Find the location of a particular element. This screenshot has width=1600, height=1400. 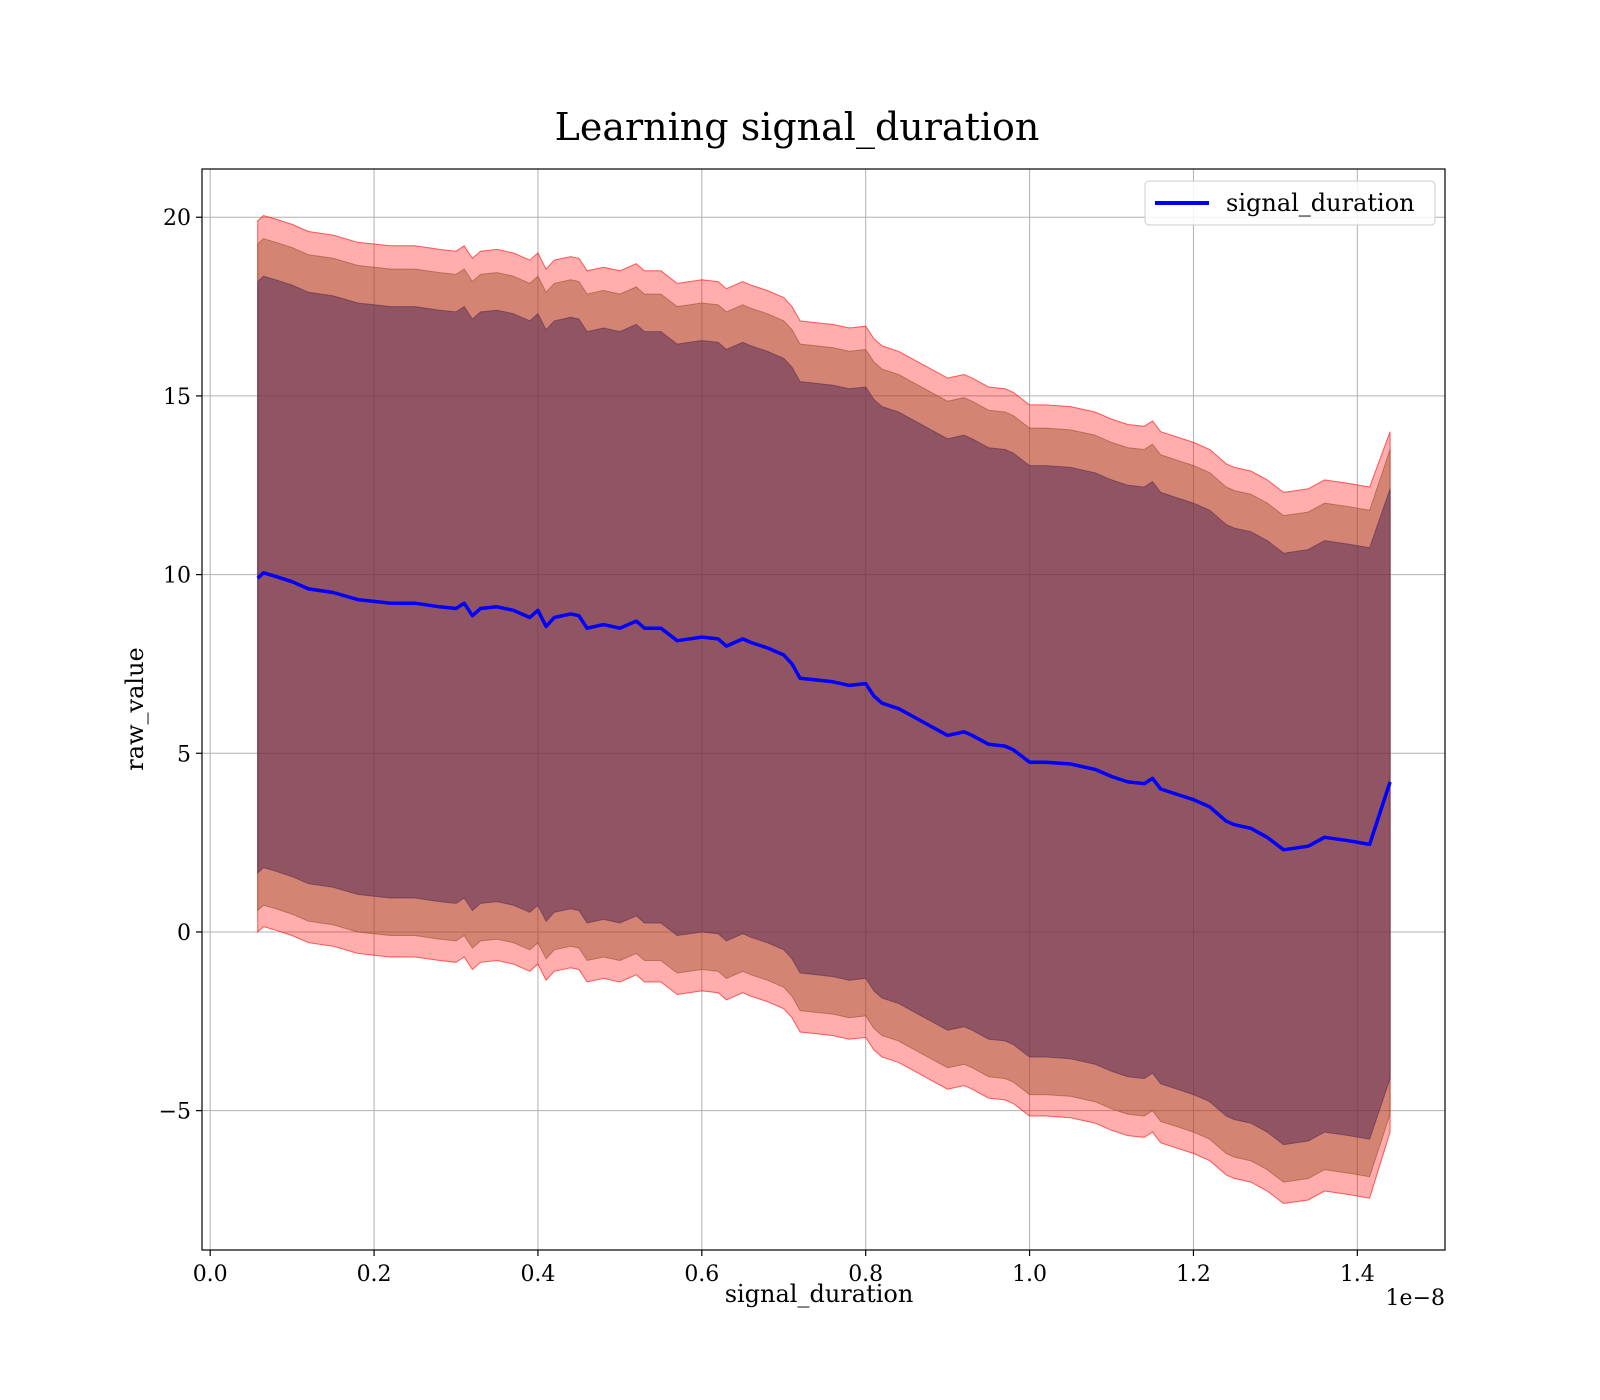

legend-box is located at coordinates (1290, 203).